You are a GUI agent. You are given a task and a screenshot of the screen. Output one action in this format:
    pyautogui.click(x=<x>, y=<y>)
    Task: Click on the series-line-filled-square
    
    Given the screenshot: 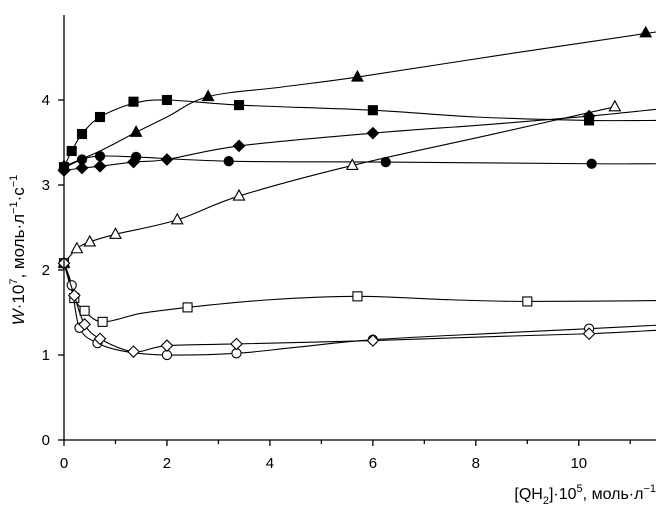 What is the action you would take?
    pyautogui.click(x=360, y=133)
    